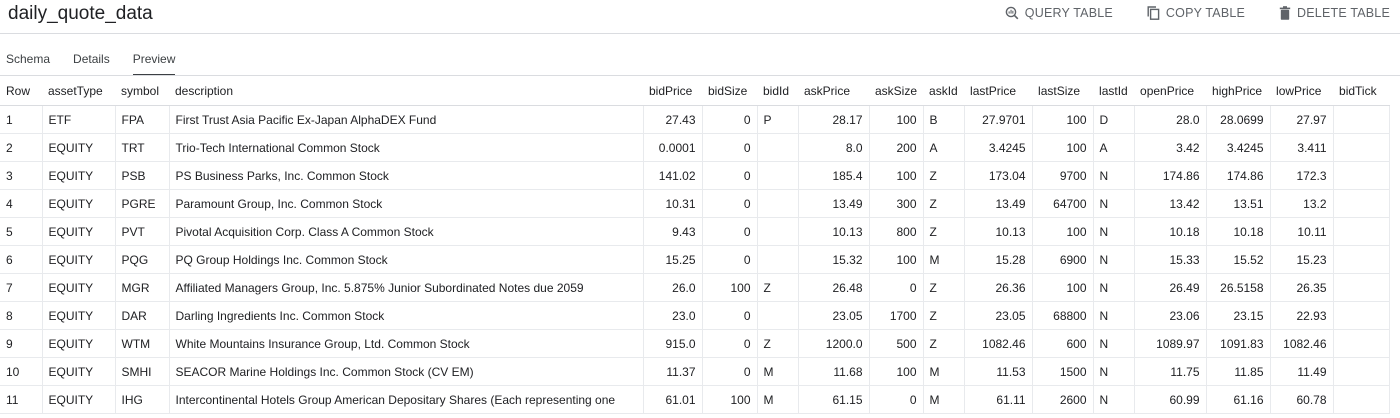 The height and width of the screenshot is (418, 1400). I want to click on cell-bidsize: 100, so click(730, 287).